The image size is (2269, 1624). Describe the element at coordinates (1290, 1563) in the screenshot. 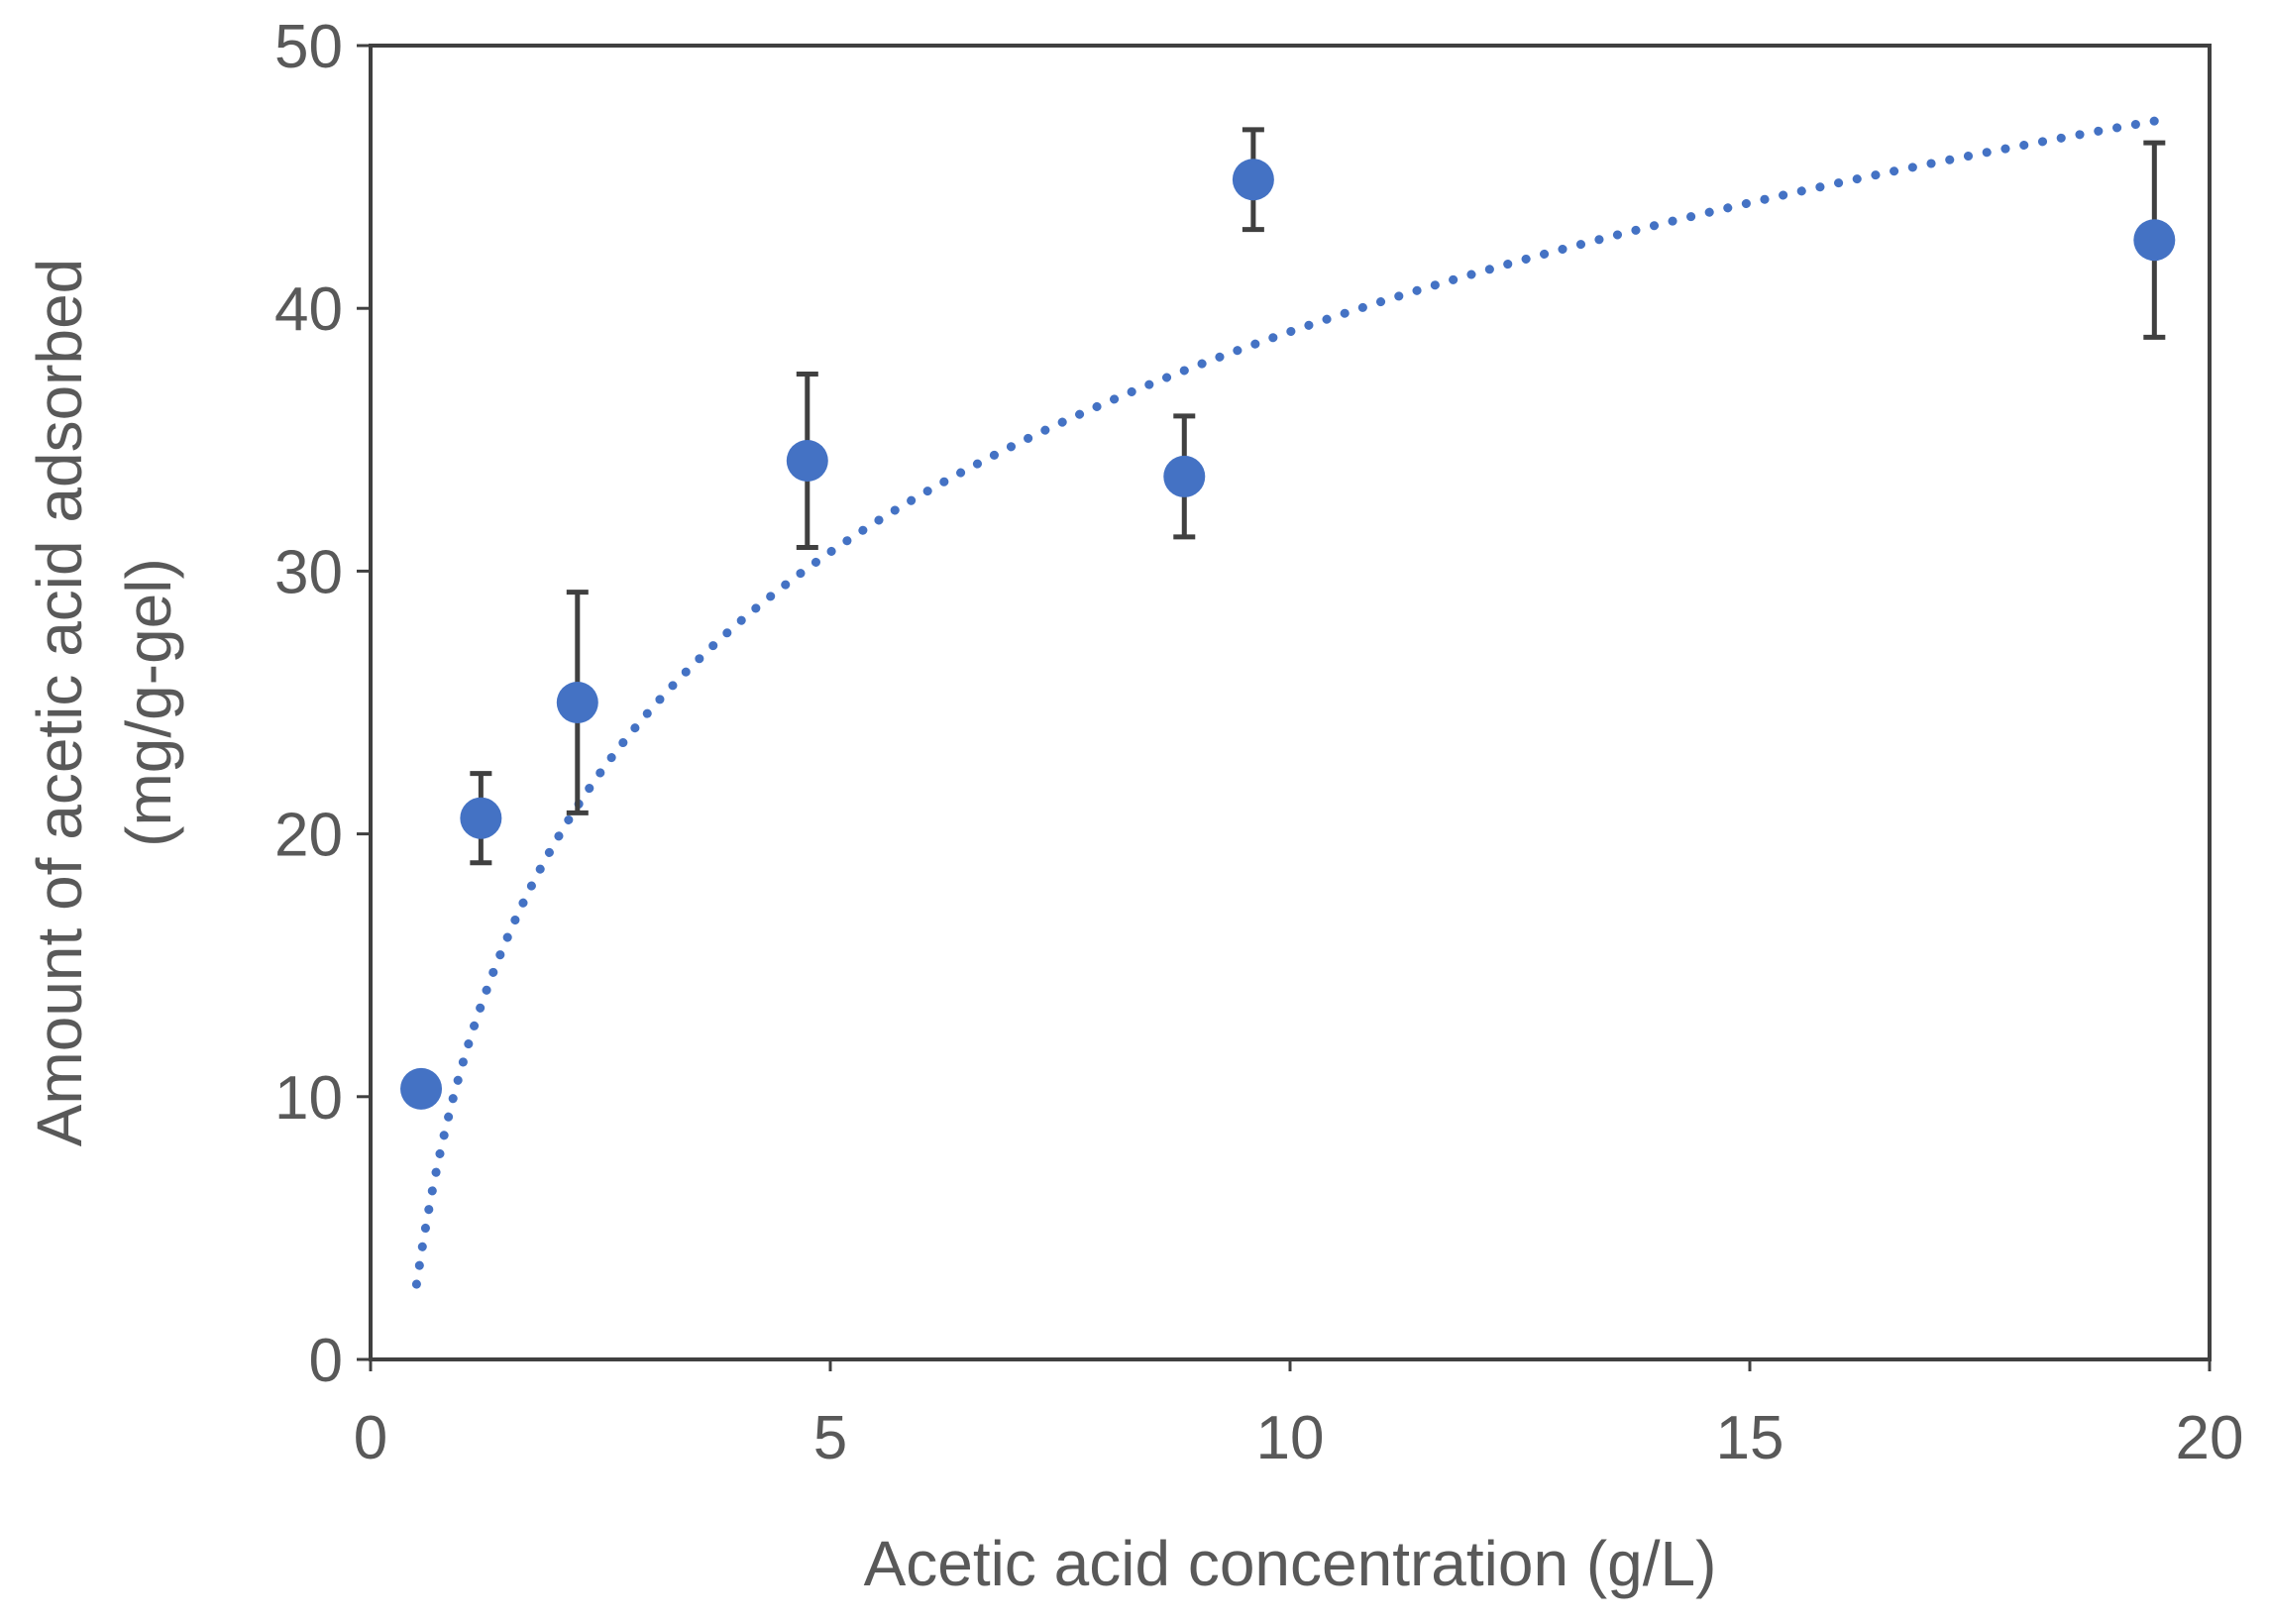

I see `x-axis-title: Acetic acid concentration (g/L)` at that location.